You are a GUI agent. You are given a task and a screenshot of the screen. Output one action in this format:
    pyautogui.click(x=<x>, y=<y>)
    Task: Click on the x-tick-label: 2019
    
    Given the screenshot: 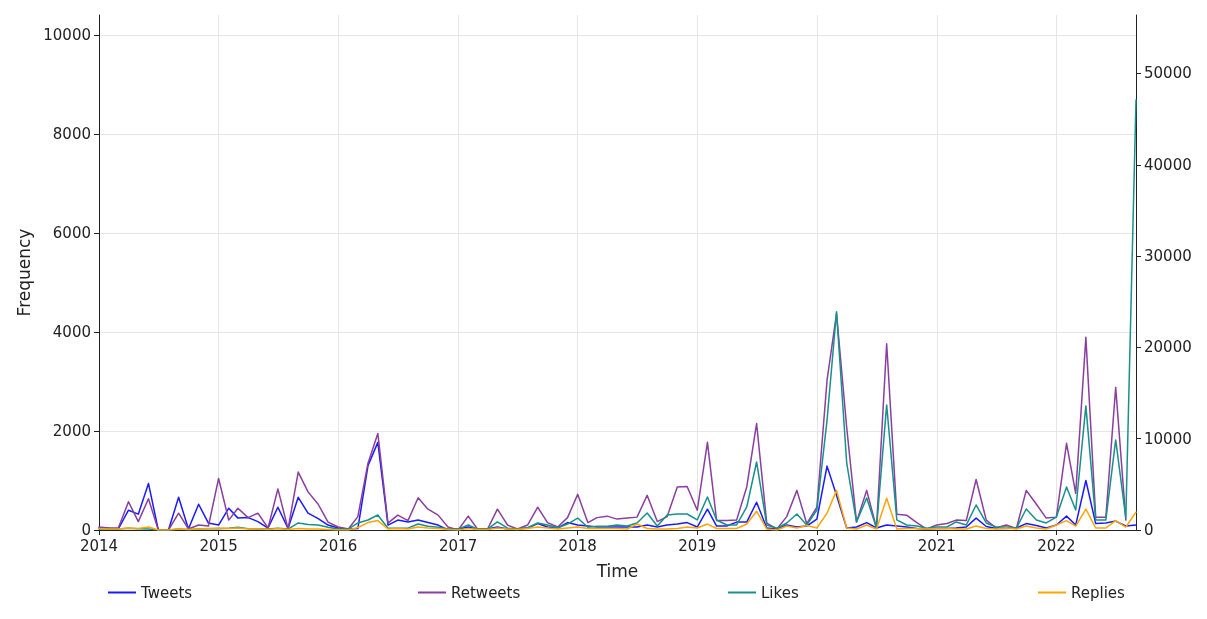 What is the action you would take?
    pyautogui.click(x=697, y=545)
    